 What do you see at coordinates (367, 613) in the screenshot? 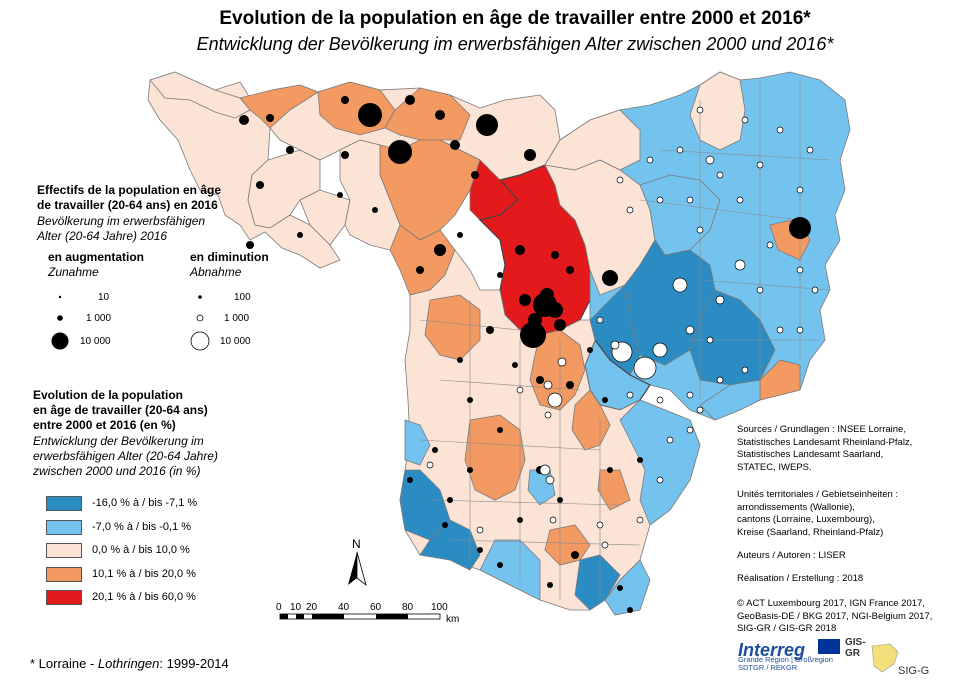
I see `scale-bar: 0 10 20 40 60 80 100 km` at bounding box center [367, 613].